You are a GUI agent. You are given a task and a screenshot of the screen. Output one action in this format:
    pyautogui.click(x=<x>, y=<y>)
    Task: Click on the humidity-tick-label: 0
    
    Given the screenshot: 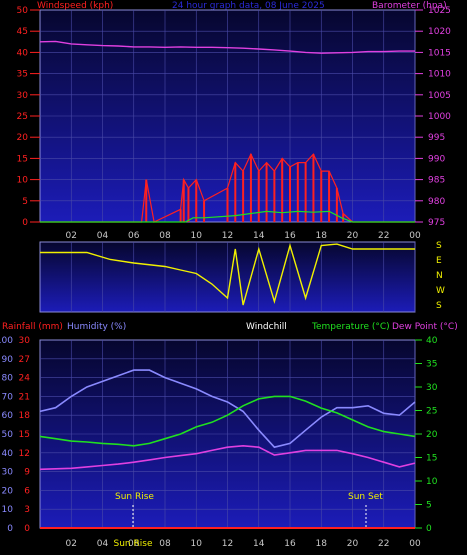 What is the action you would take?
    pyautogui.click(x=10, y=529)
    